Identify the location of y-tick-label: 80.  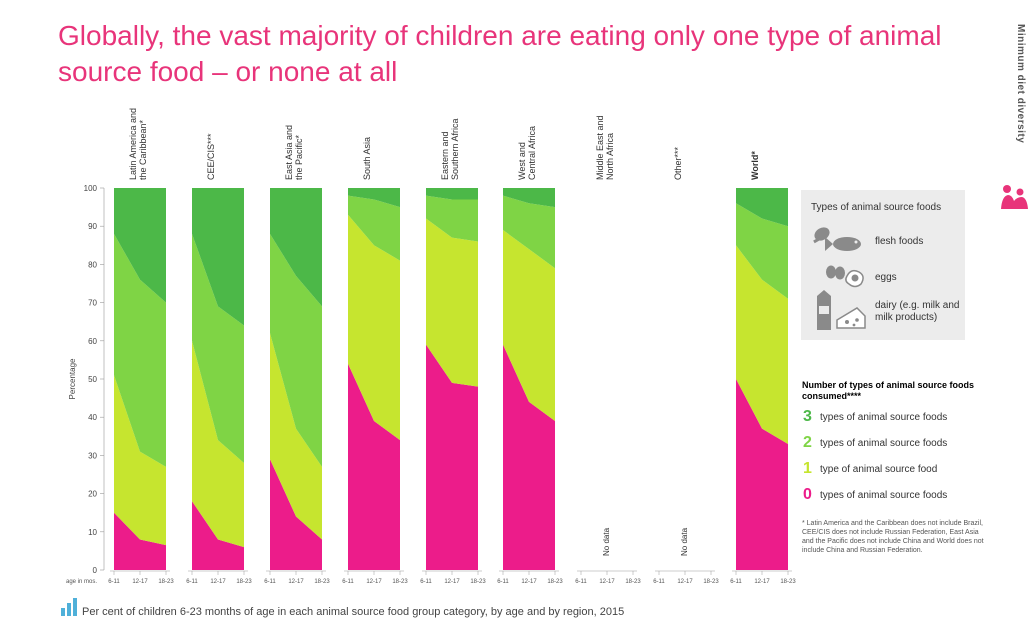
(92, 264).